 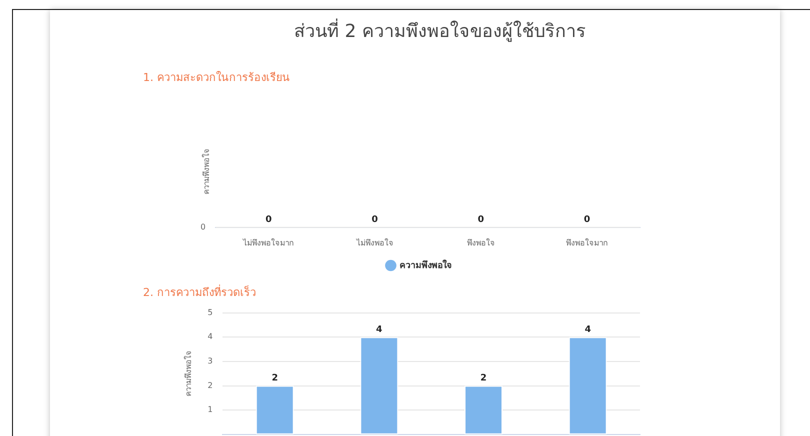 I want to click on y-tick-label: 2, so click(x=210, y=385).